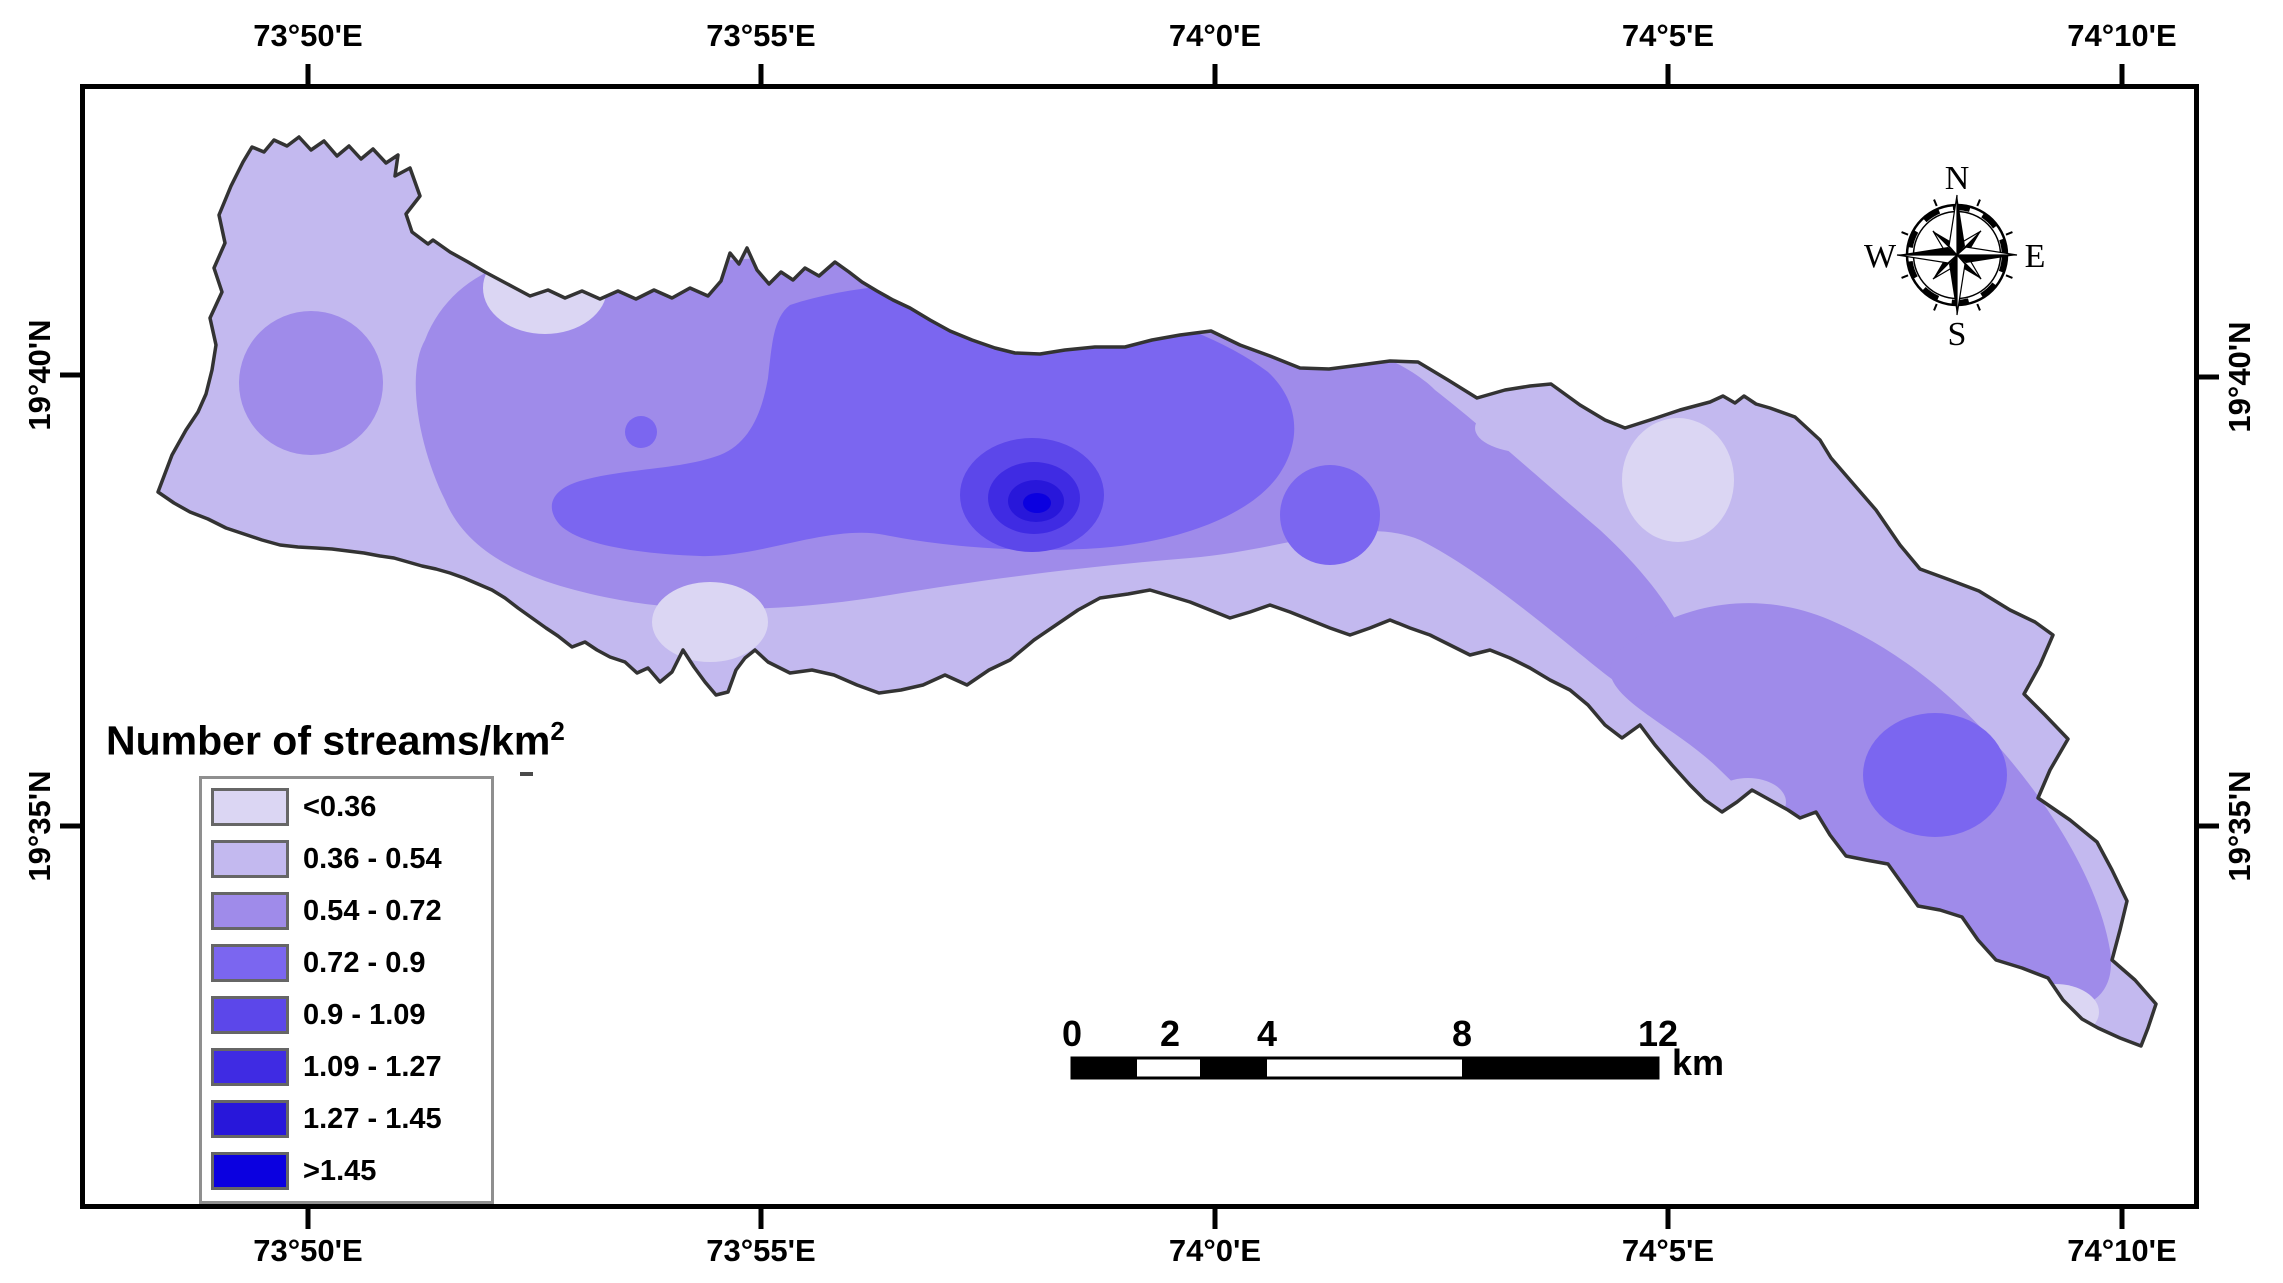  What do you see at coordinates (340, 1170) in the screenshot?
I see `legend-label-8: >1.45` at bounding box center [340, 1170].